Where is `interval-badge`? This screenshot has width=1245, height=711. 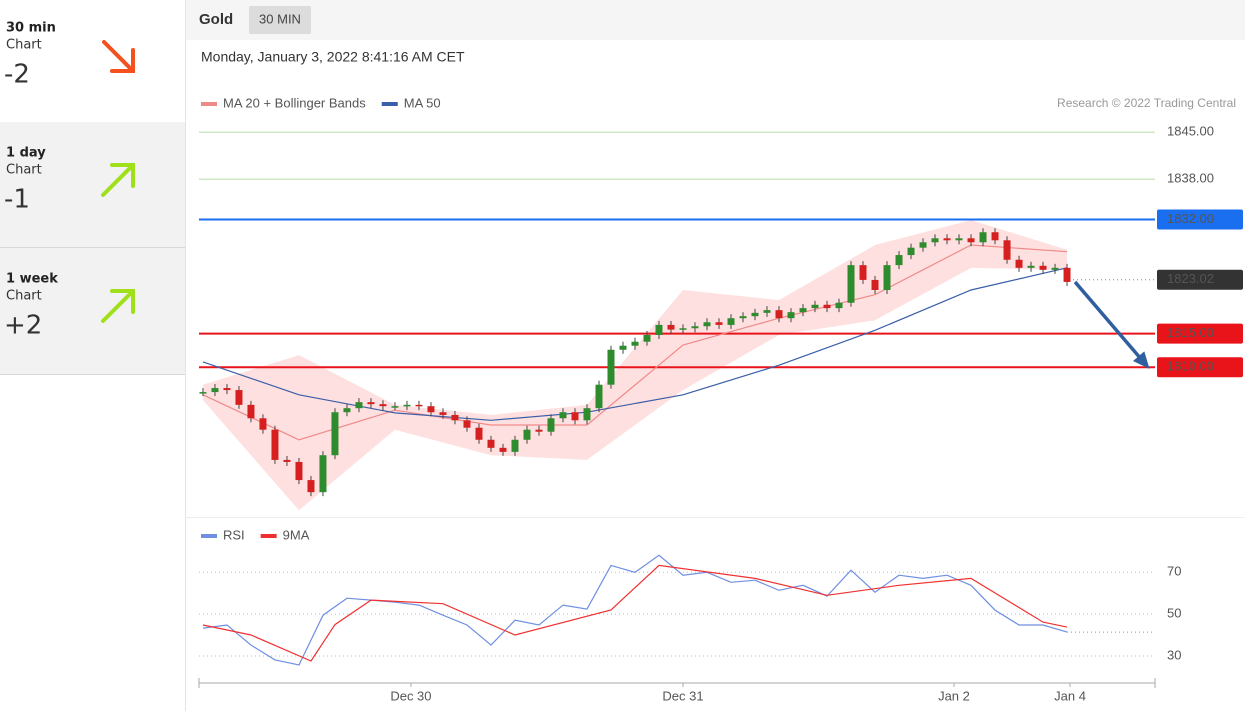 interval-badge is located at coordinates (280, 20).